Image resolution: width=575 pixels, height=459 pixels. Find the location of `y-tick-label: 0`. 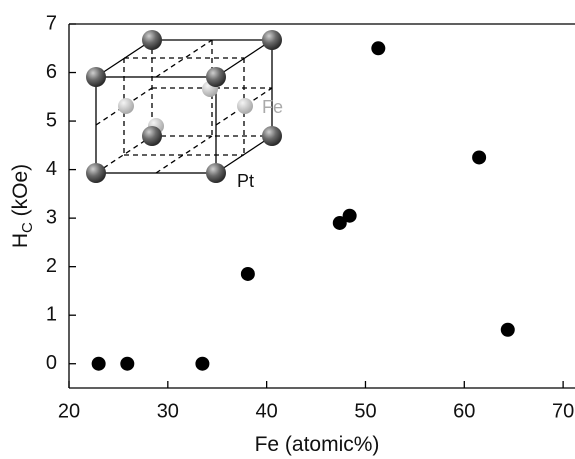

y-tick-label: 0 is located at coordinates (51, 363).